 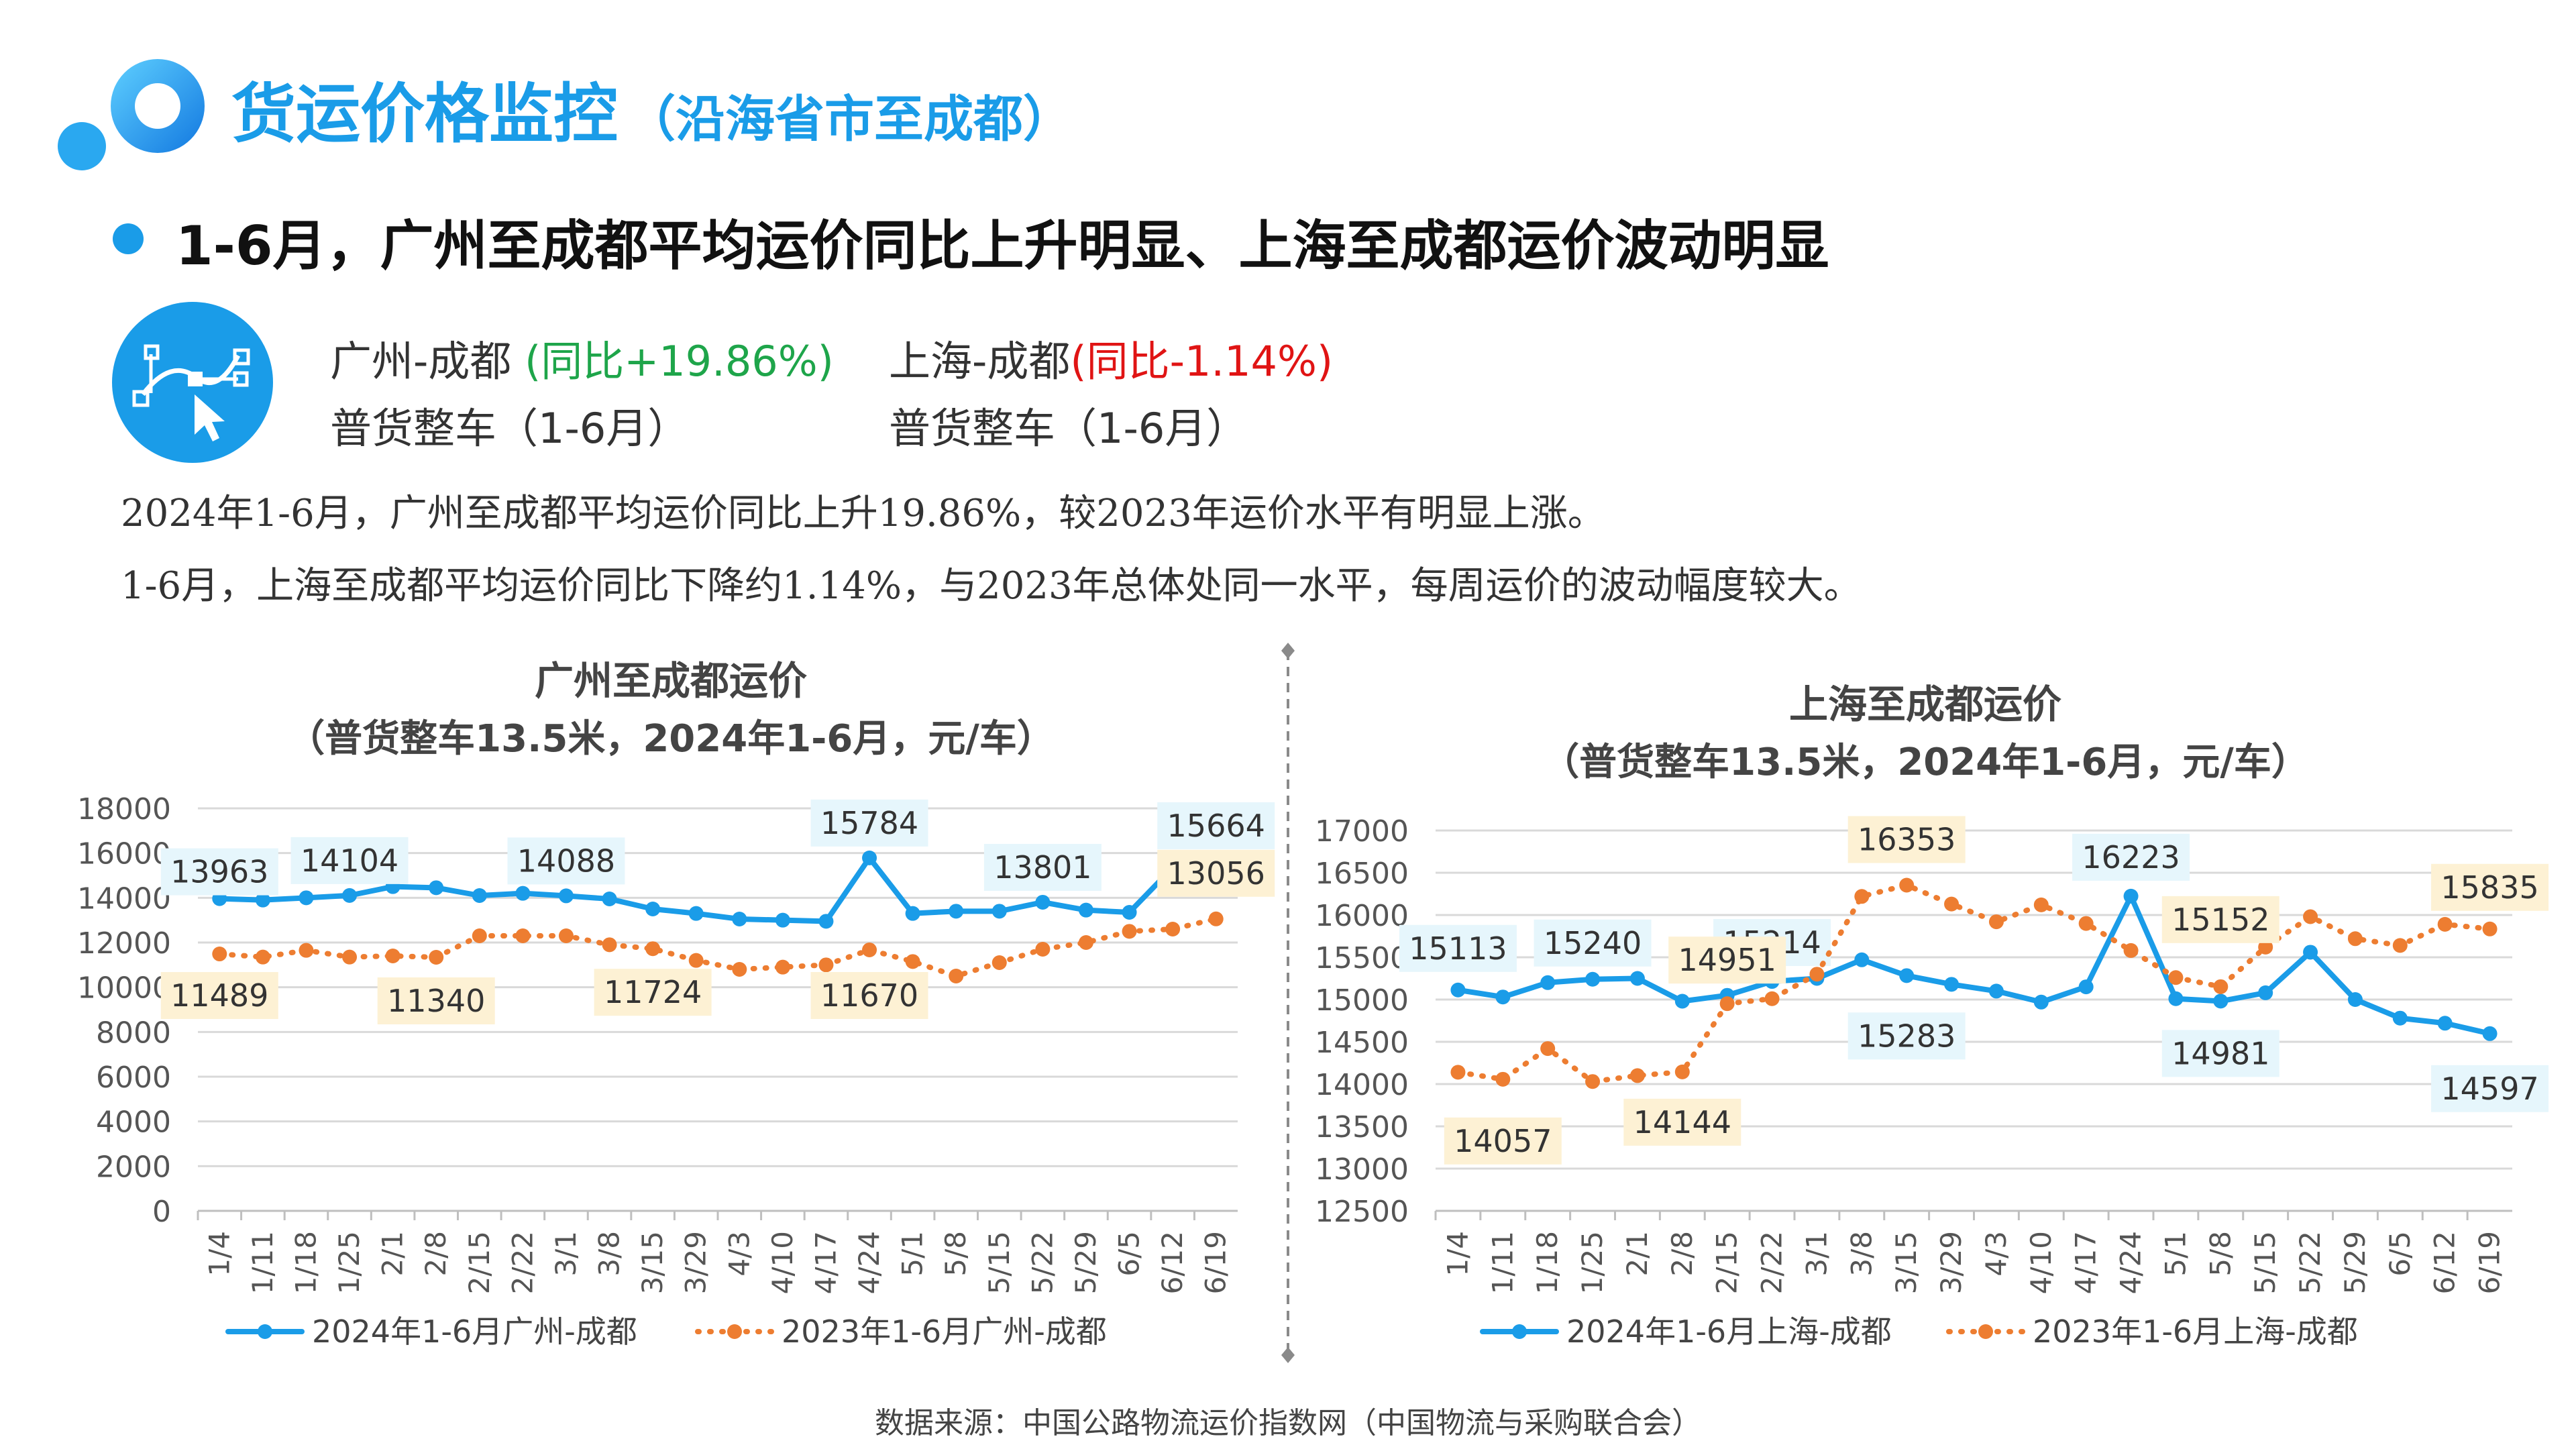 I want to click on stat-gz-subtitle: 普货整车（1-6月）, so click(x=510, y=428).